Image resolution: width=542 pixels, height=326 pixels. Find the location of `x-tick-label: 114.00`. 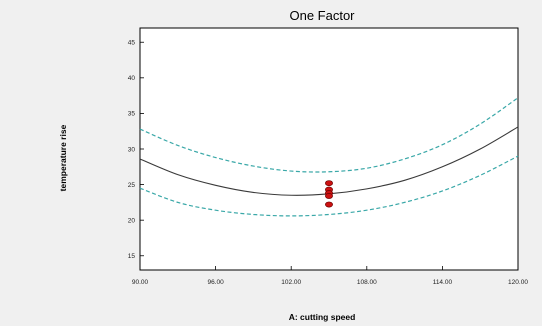

x-tick-label: 114.00 is located at coordinates (443, 282).